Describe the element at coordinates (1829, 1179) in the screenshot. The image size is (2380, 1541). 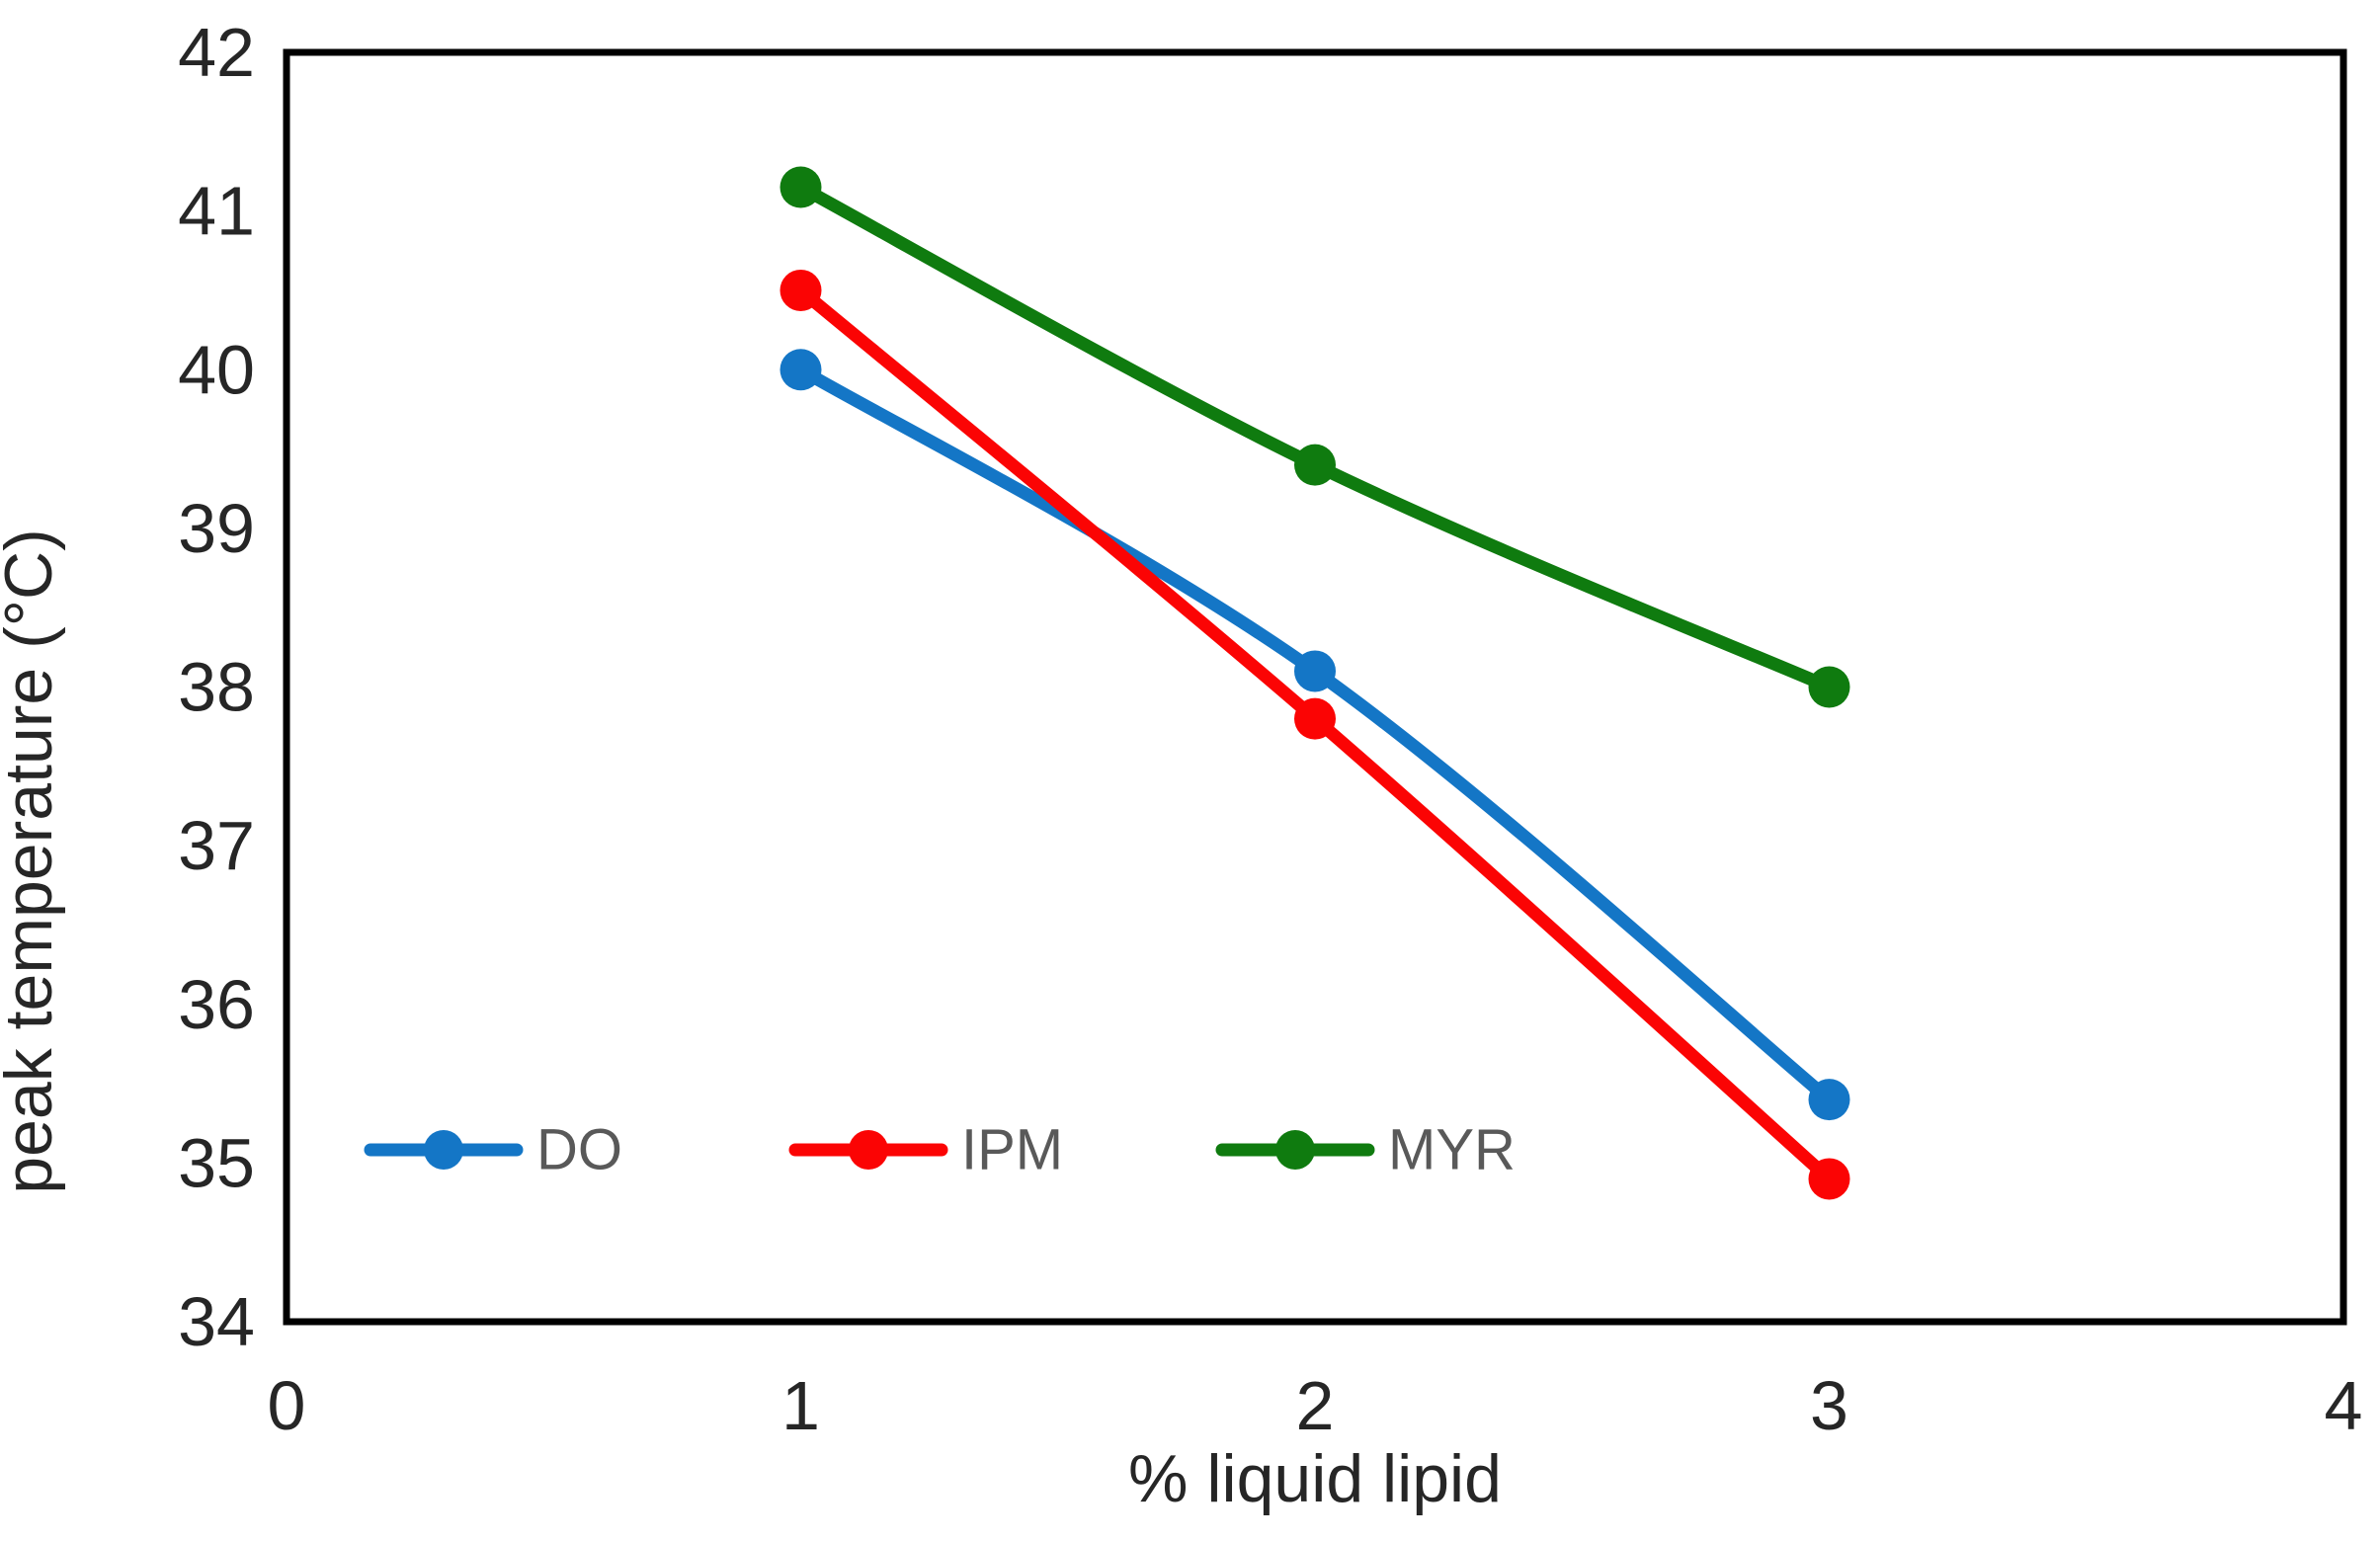
I see `data-point-ipm-x3` at that location.